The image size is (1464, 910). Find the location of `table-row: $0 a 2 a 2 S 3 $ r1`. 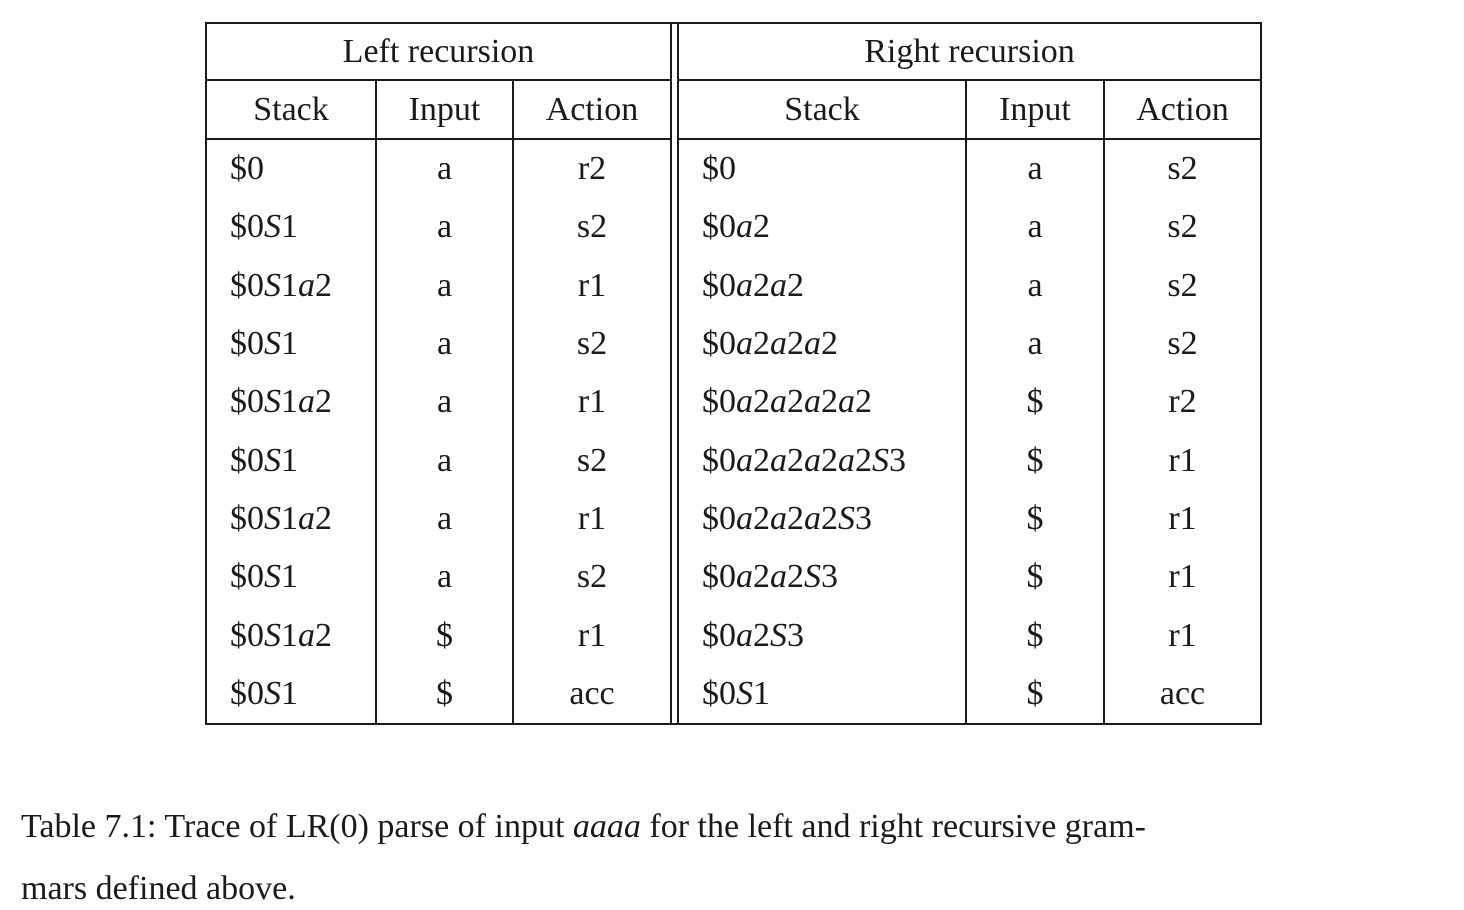

table-row: $0 a 2 a 2 S 3 $ r1 is located at coordinates (969, 577).